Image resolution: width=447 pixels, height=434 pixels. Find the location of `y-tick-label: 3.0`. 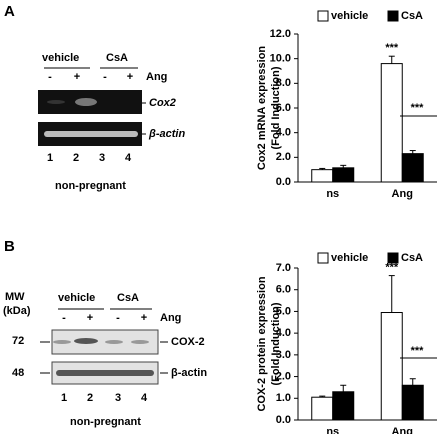

y-tick-label: 3.0 is located at coordinates (283, 355).